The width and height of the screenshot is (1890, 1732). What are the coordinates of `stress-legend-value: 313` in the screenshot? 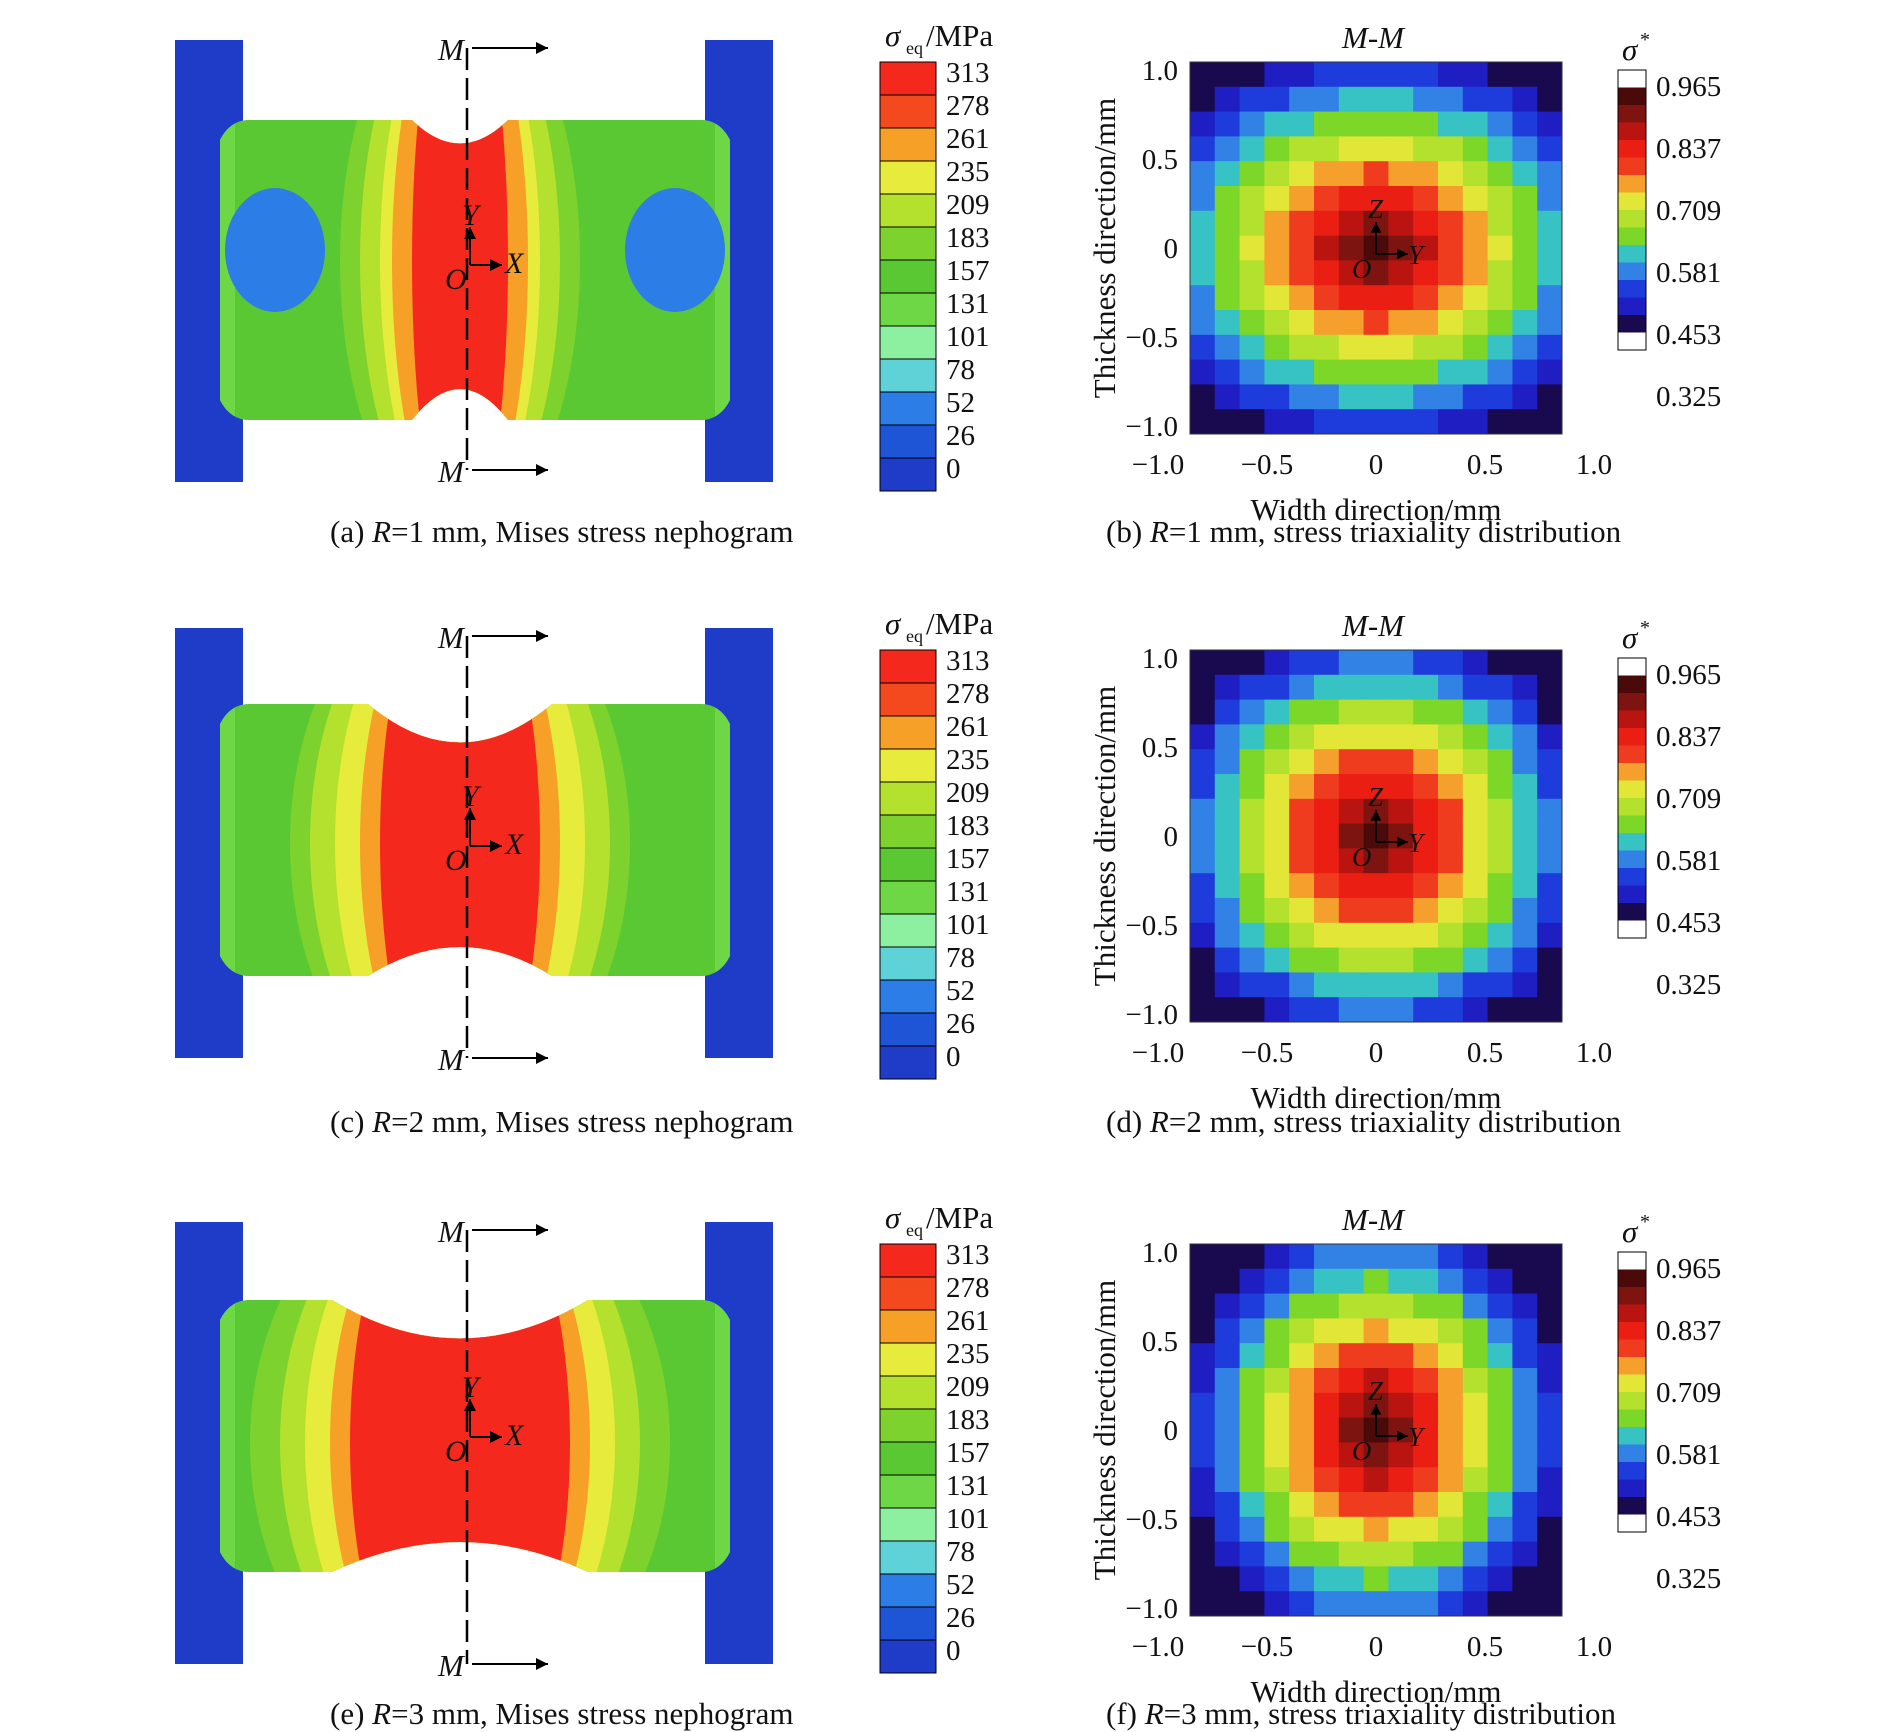 It's located at (968, 1255).